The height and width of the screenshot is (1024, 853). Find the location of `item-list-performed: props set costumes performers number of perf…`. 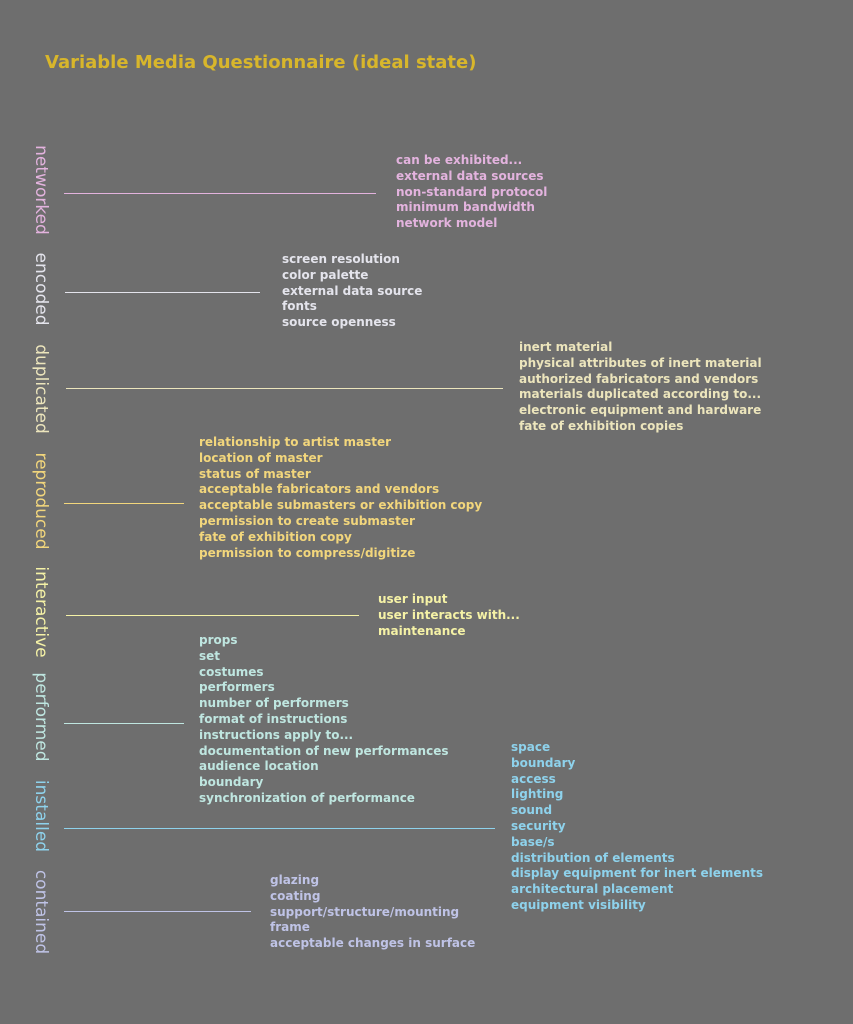

item-list-performed: props set costumes performers number of perf… is located at coordinates (323, 720).